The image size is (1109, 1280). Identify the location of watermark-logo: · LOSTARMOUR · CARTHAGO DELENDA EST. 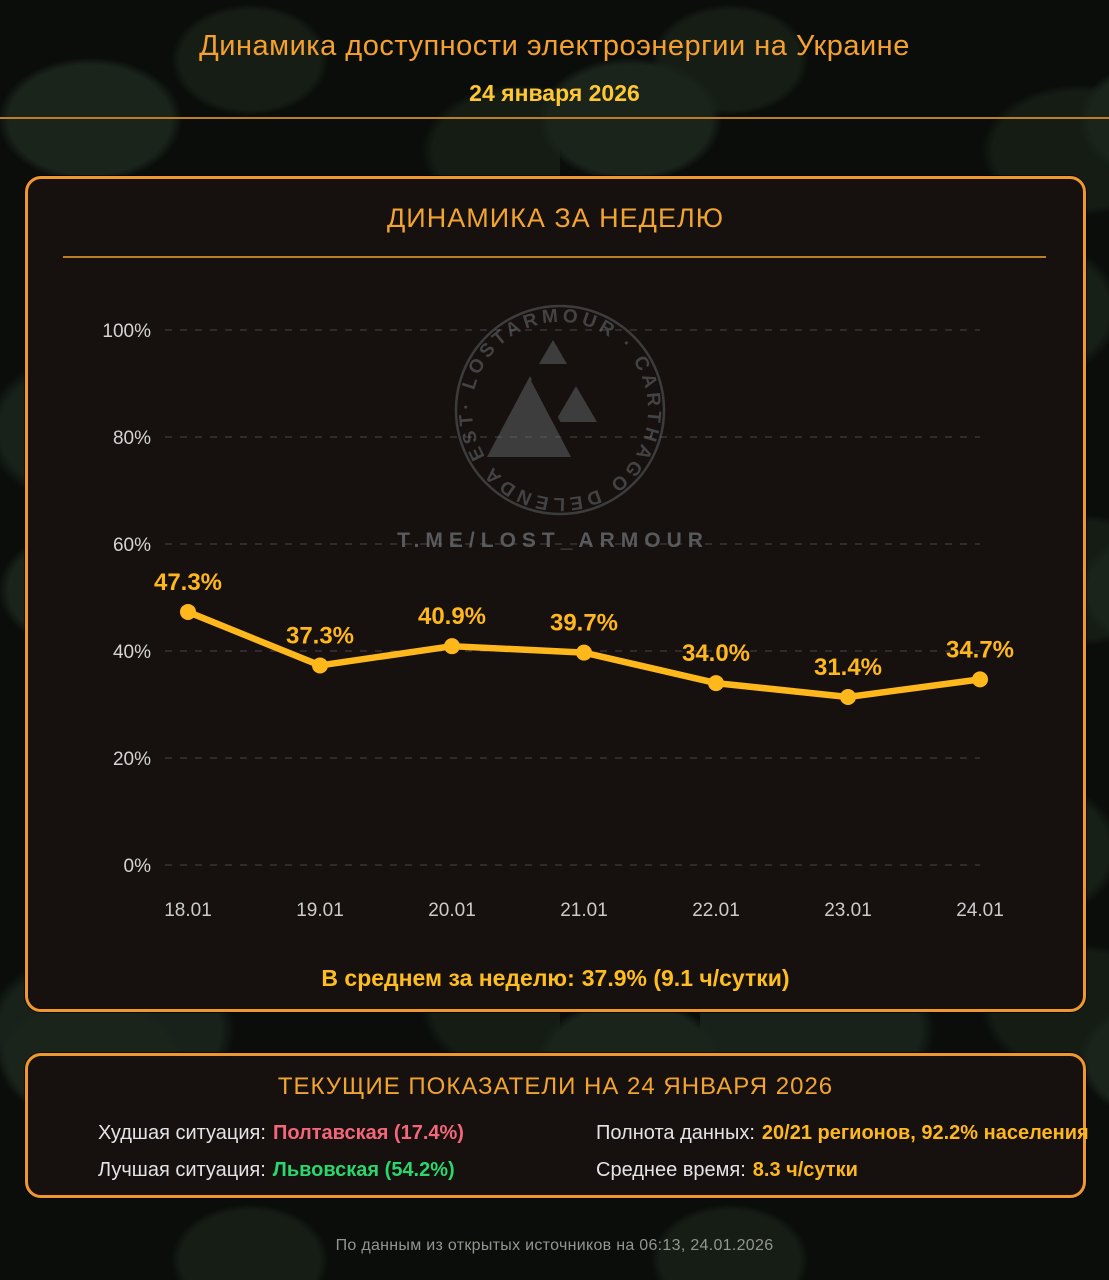
(560, 410).